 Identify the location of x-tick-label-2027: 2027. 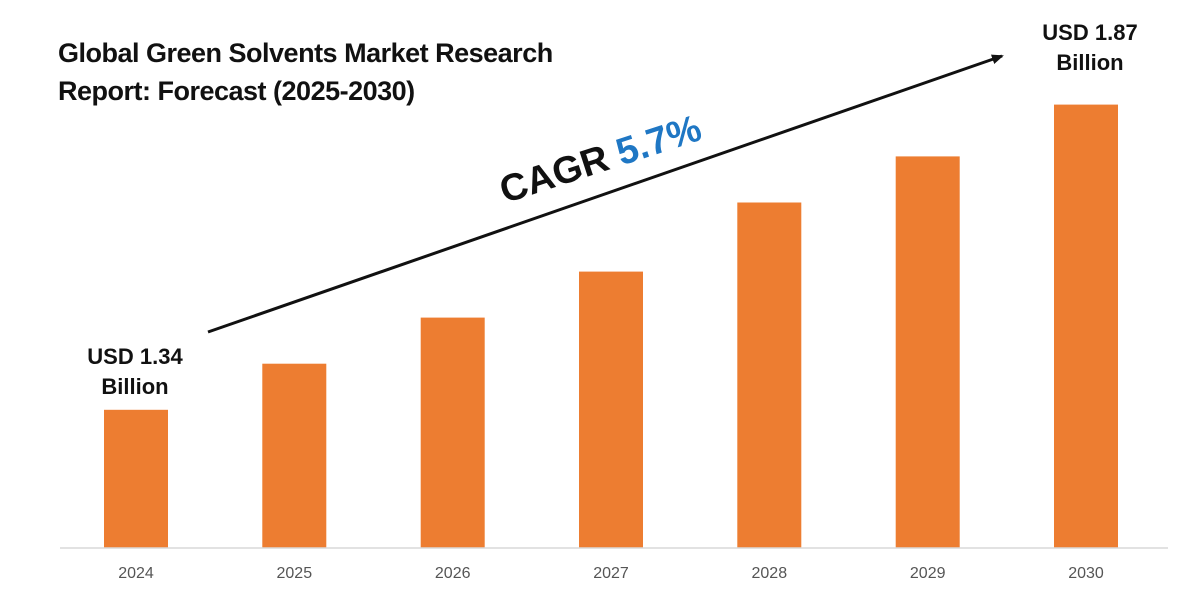
(611, 573).